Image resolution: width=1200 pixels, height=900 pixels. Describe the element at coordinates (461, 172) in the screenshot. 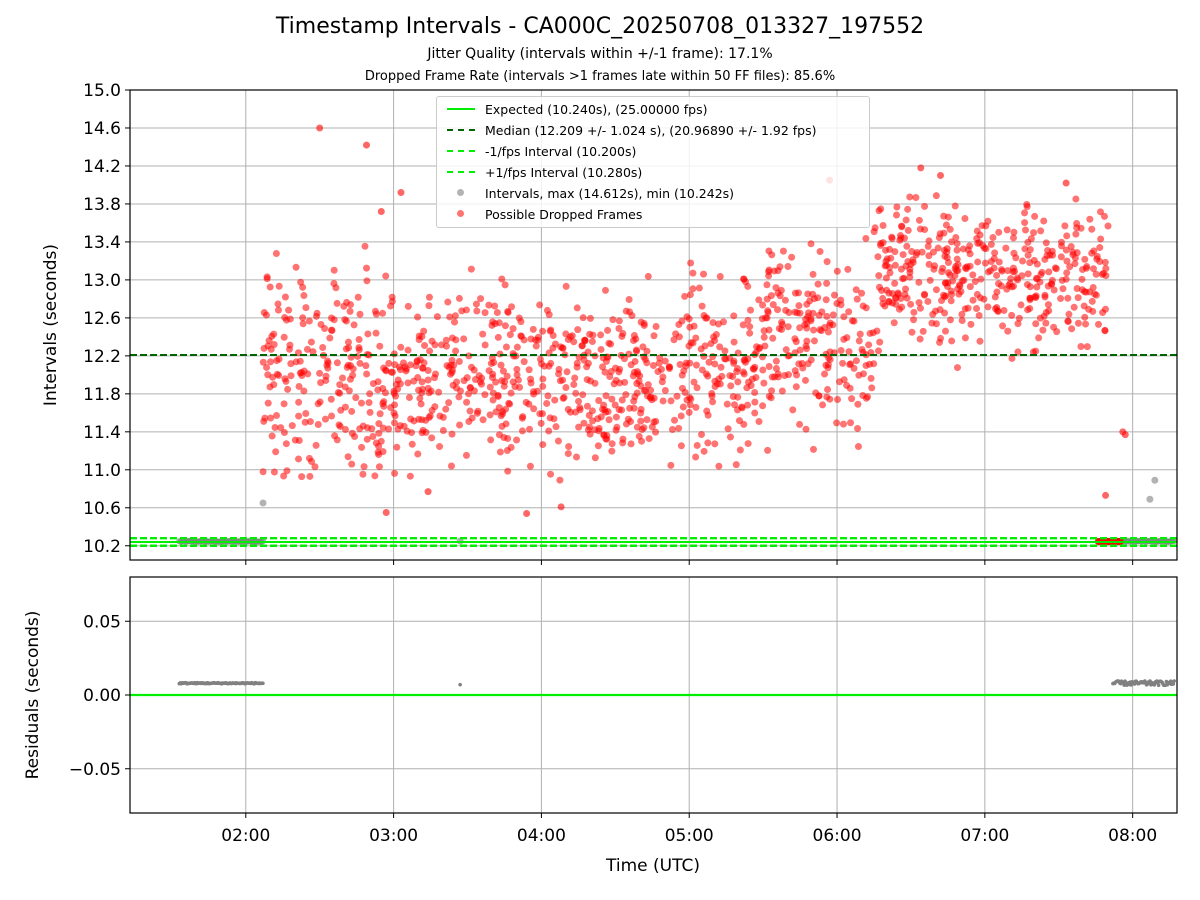

I see `legend-swatch-dashed-green` at that location.